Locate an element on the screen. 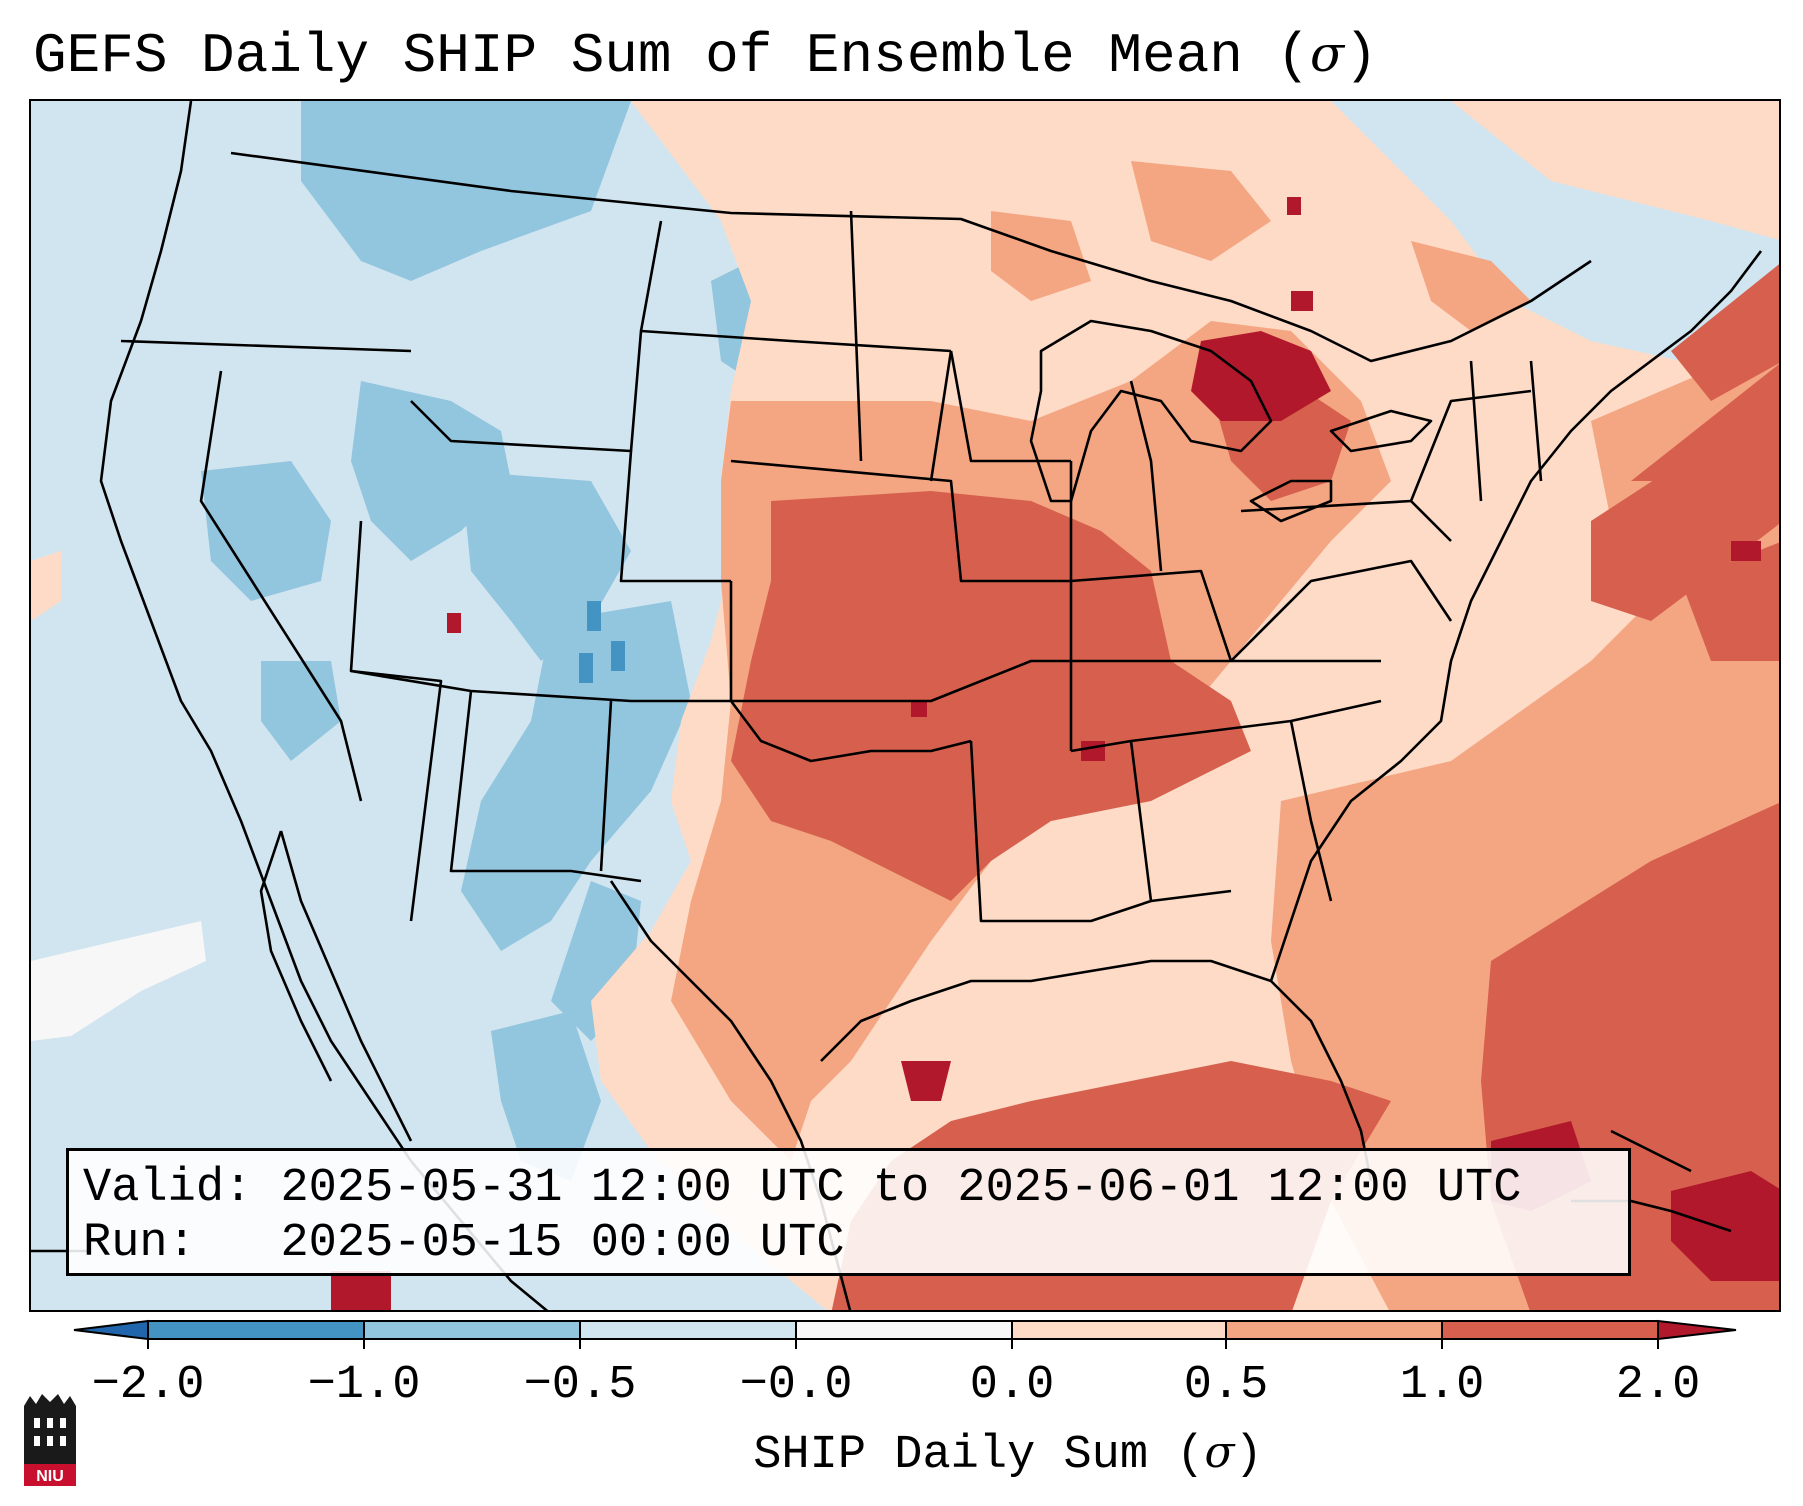 This screenshot has width=1803, height=1506. map-title: GEFS Daily SHIP Sum of Ensemble Mean (σ) is located at coordinates (705, 55).